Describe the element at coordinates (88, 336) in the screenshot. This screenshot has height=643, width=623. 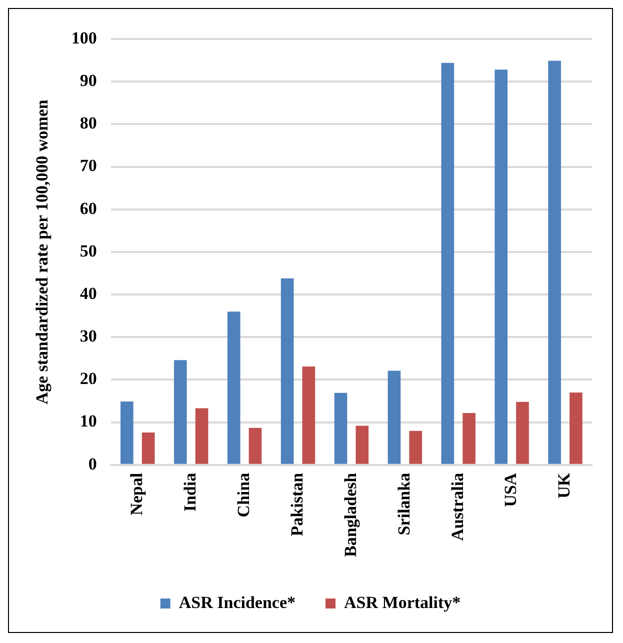
I see `y-tick-label: 30` at that location.